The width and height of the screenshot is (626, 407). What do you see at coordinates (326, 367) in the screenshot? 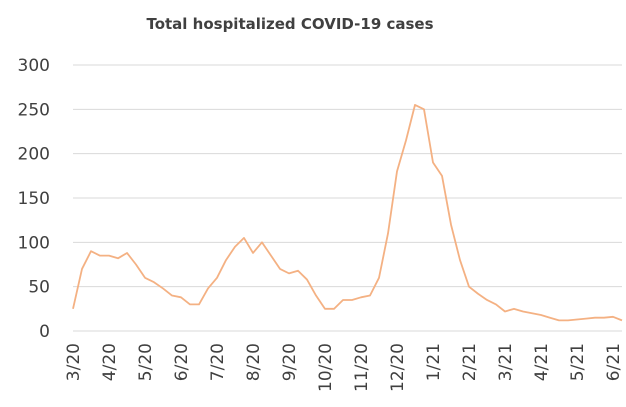
I see `x-tick-label: 10/20` at bounding box center [326, 367].